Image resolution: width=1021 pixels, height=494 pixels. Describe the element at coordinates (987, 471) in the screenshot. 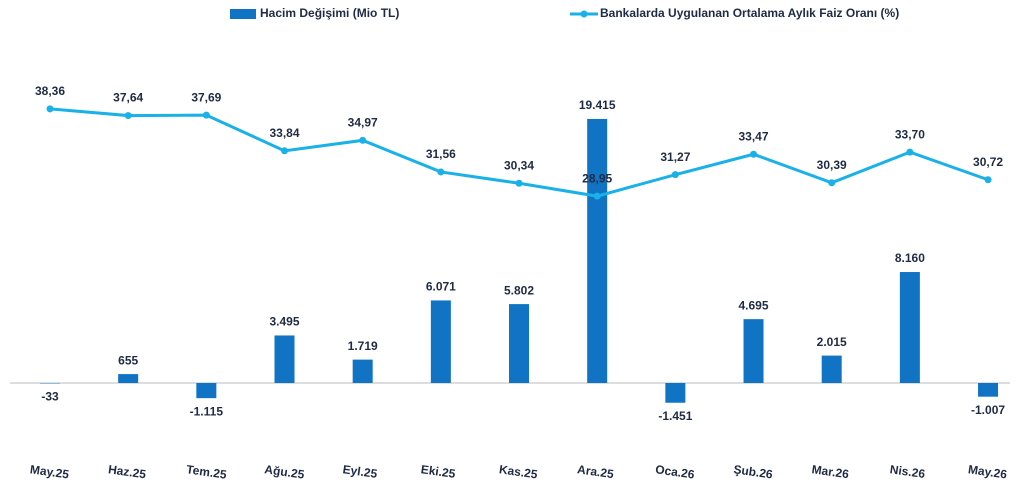

I see `x-tick-label: May.26` at that location.